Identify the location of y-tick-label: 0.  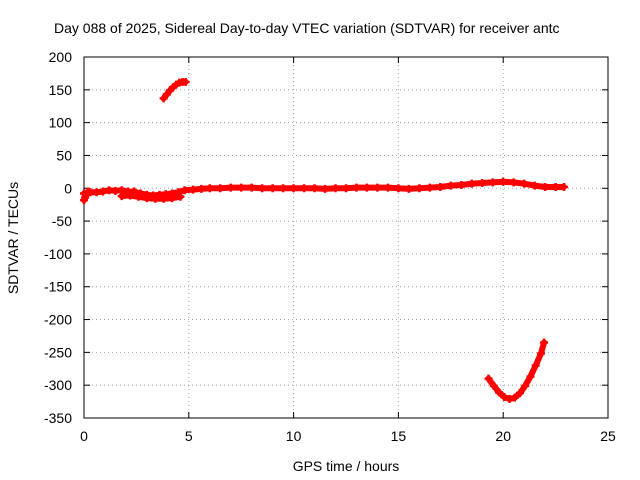
(68, 188).